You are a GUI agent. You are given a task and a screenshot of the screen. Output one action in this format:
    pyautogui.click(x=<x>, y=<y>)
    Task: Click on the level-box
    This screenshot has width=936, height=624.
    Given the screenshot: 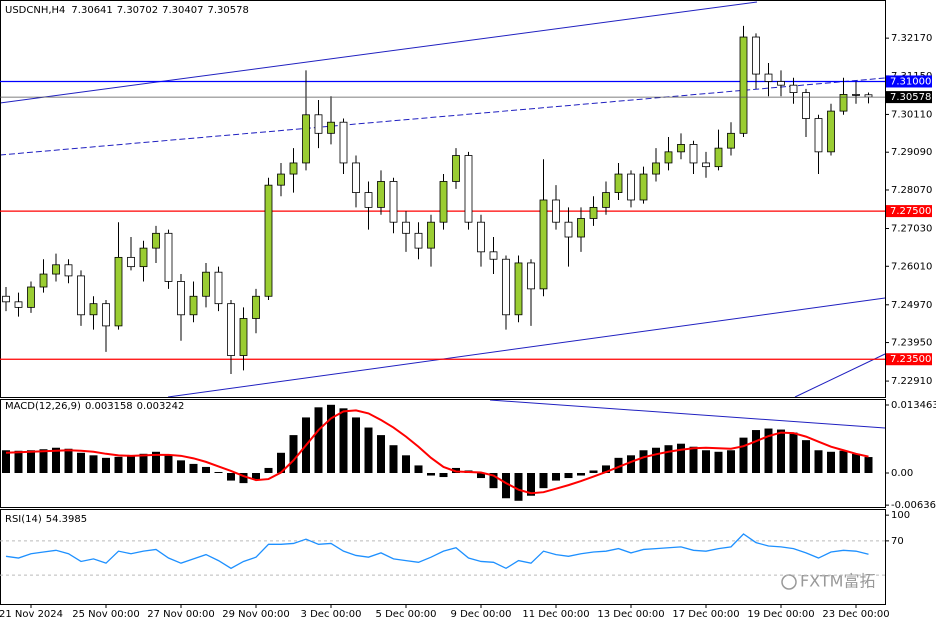 What is the action you would take?
    pyautogui.click(x=909, y=211)
    